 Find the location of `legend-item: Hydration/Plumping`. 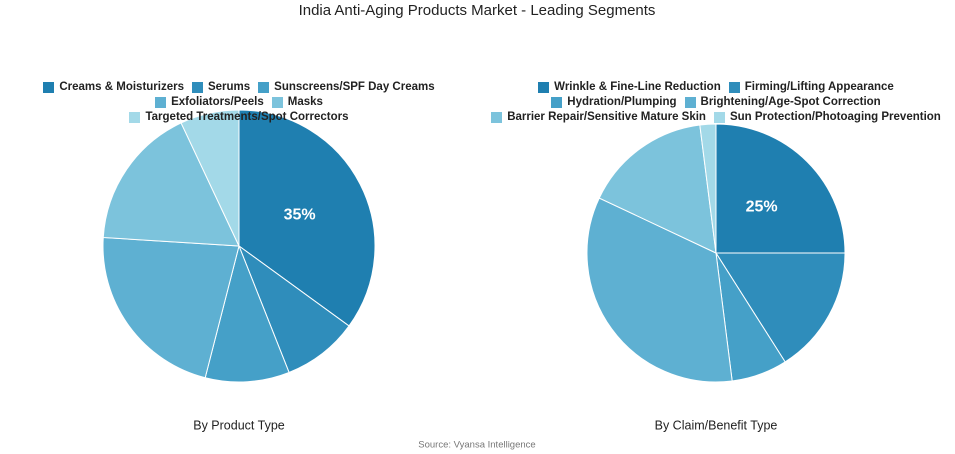

legend-item: Hydration/Plumping is located at coordinates (614, 102).